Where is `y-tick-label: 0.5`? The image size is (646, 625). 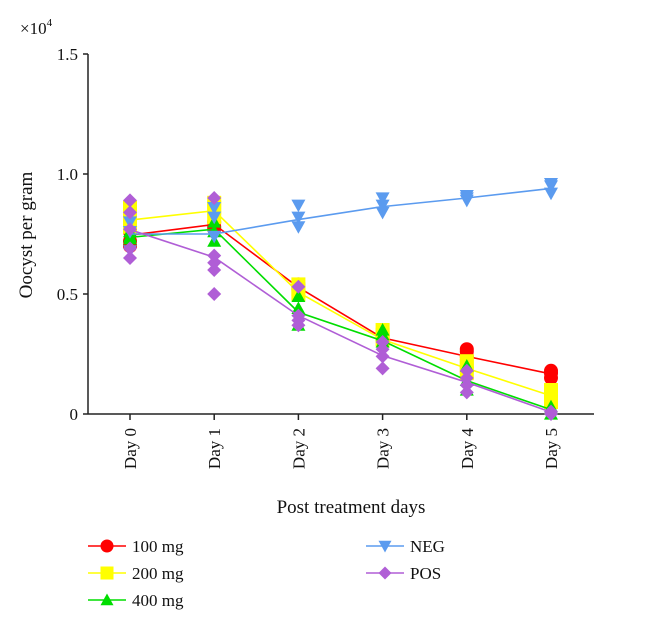 y-tick-label: 0.5 is located at coordinates (67, 294).